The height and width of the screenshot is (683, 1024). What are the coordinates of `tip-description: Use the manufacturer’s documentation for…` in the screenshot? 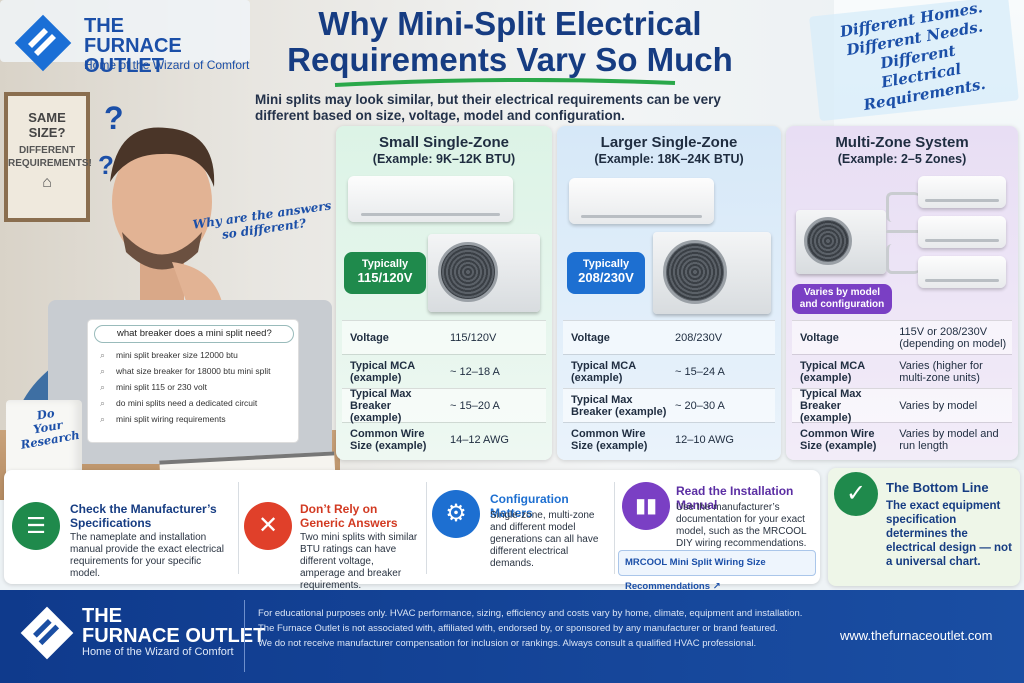 It's located at (741, 525).